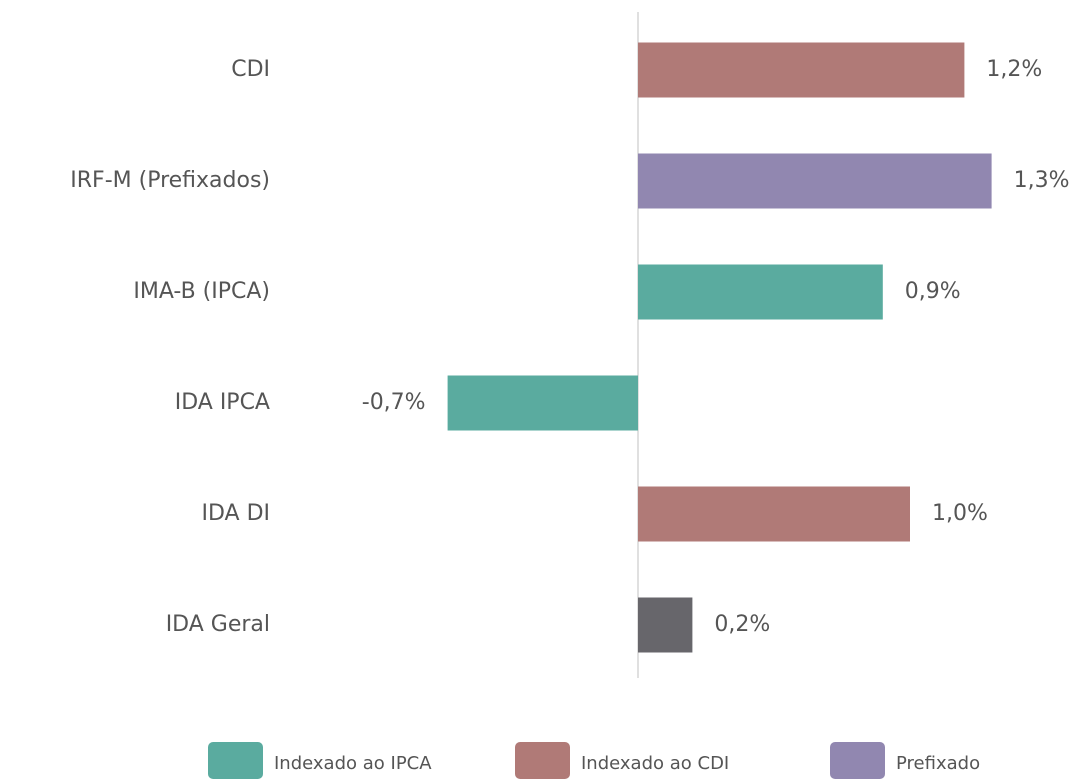 The height and width of the screenshot is (779, 1081). Describe the element at coordinates (742, 624) in the screenshot. I see `value-label: 0,2%` at that location.